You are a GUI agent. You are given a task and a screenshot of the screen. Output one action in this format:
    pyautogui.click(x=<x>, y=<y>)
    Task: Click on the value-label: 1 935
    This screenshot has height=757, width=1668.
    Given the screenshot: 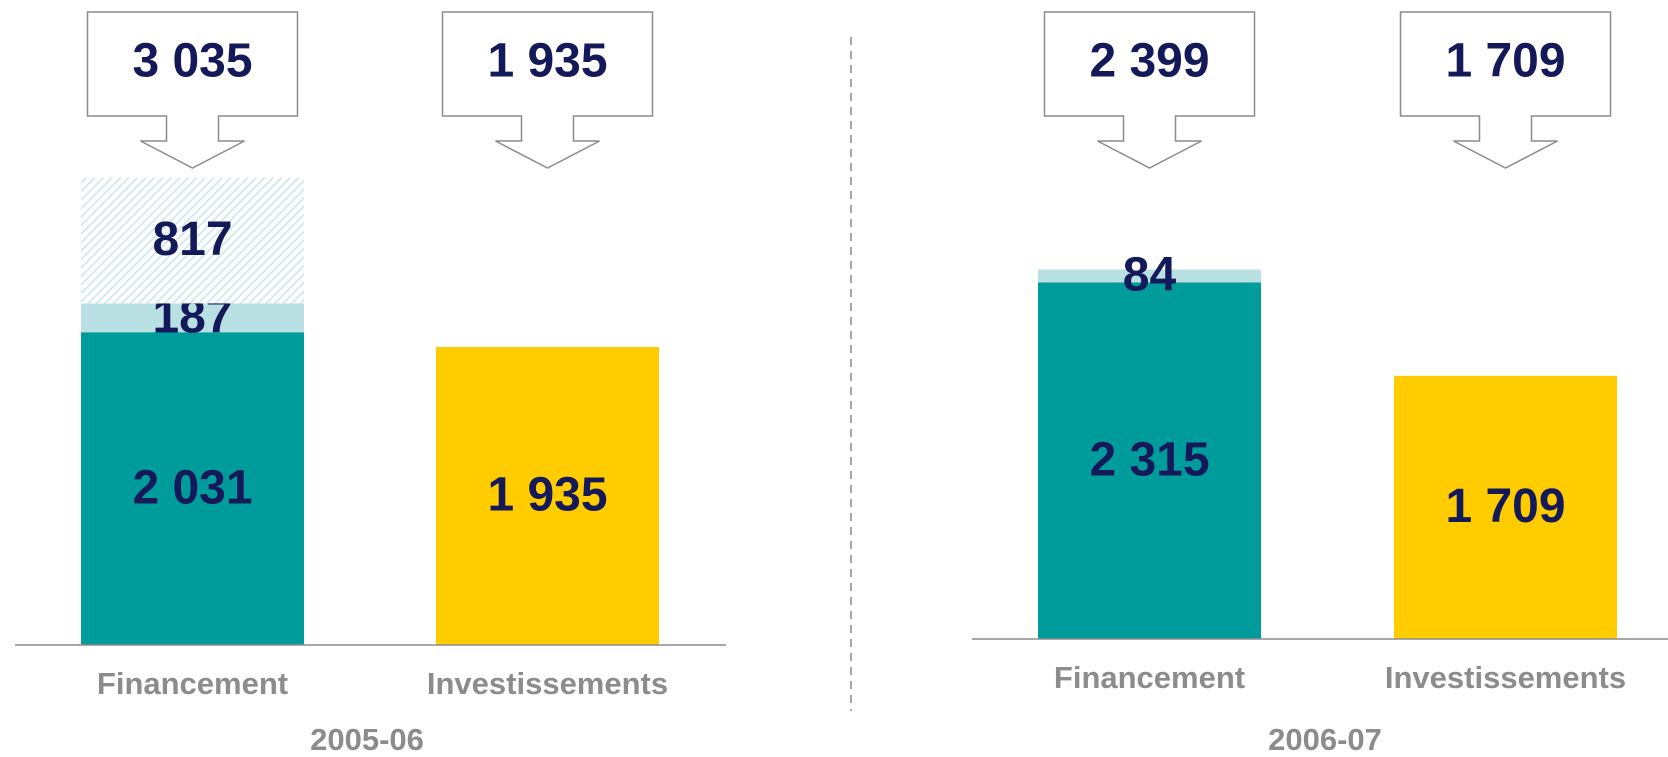 What is the action you would take?
    pyautogui.click(x=547, y=495)
    